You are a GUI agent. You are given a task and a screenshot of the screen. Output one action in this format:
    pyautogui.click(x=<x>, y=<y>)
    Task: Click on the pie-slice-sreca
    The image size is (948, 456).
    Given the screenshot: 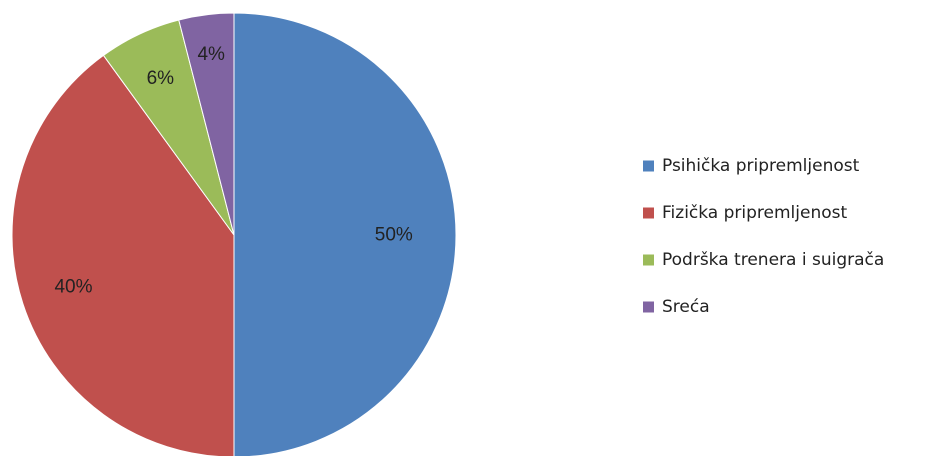 What is the action you would take?
    pyautogui.click(x=206, y=124)
    